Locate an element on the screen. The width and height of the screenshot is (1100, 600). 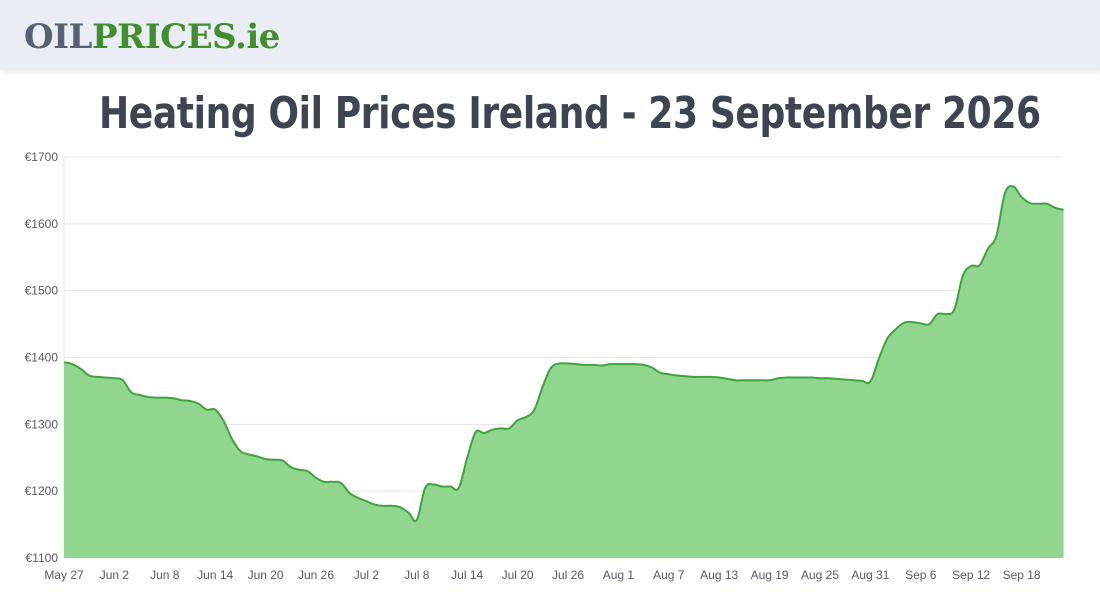
header-bar: OILPRICES.ie is located at coordinates (550, 35).